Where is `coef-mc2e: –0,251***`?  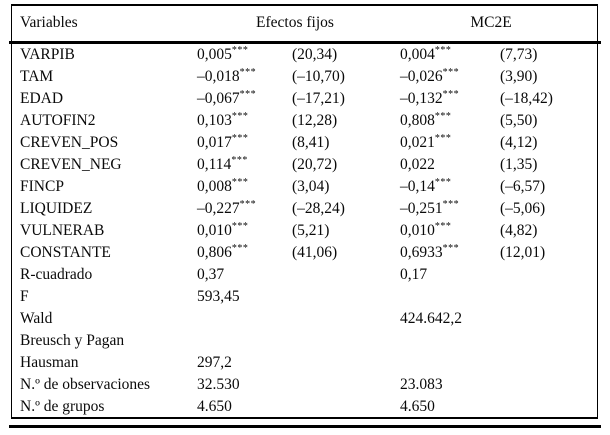 coef-mc2e: –0,251*** is located at coordinates (430, 208).